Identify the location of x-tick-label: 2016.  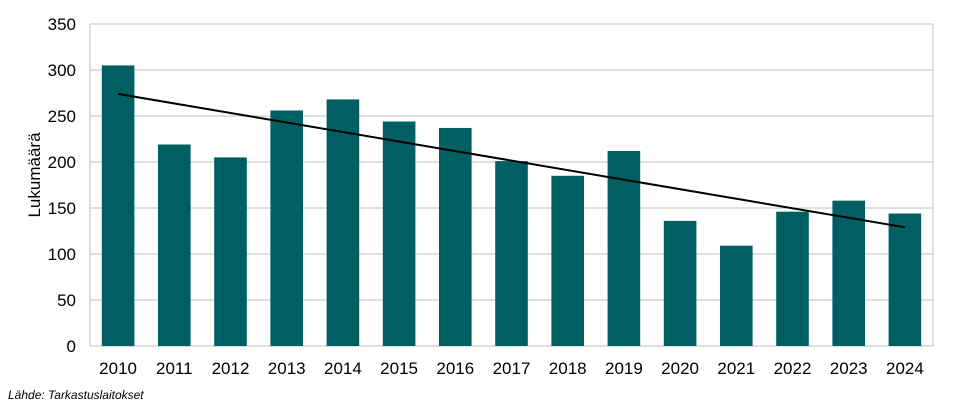
(455, 368).